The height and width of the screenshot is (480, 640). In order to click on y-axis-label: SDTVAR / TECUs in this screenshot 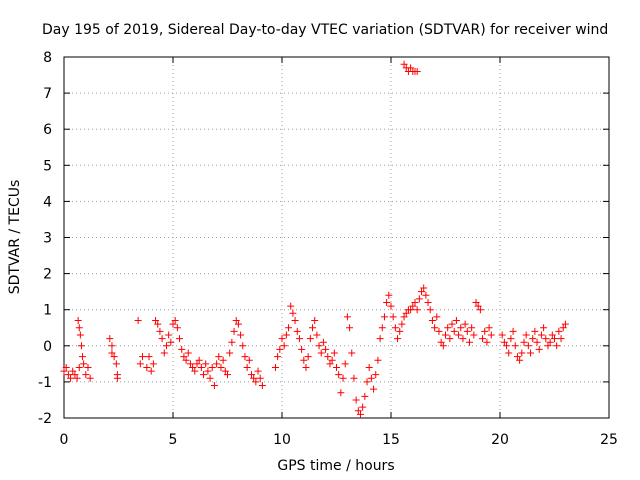, I will do `click(15, 237)`.